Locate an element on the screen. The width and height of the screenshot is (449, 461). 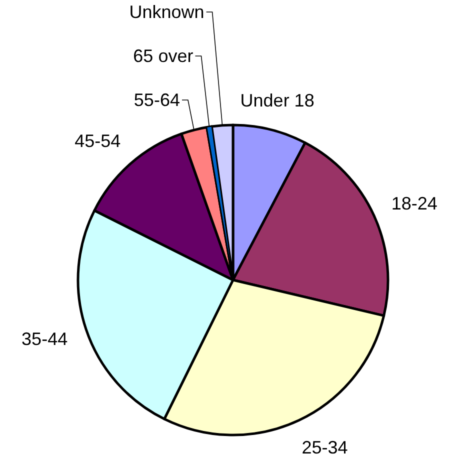
slice-label: 45-54 is located at coordinates (97, 141).